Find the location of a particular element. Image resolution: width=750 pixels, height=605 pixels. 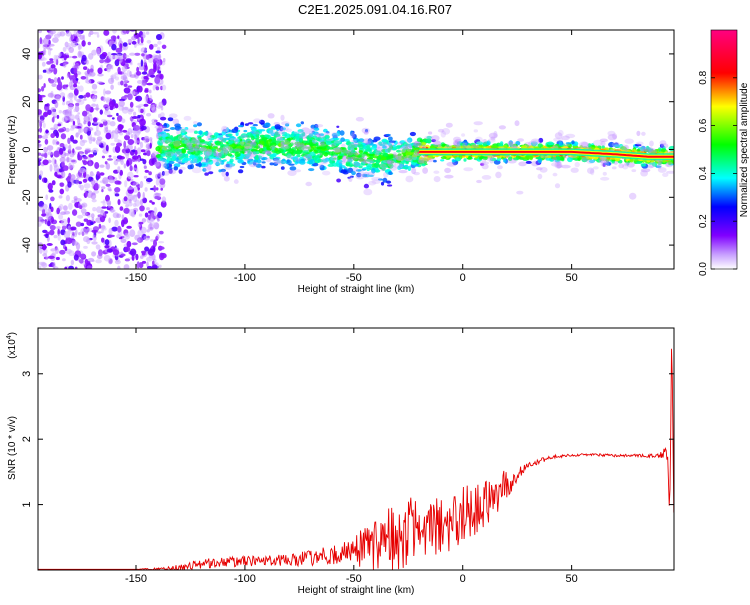

colorbar-tick-label: 0.4 is located at coordinates (703, 173).